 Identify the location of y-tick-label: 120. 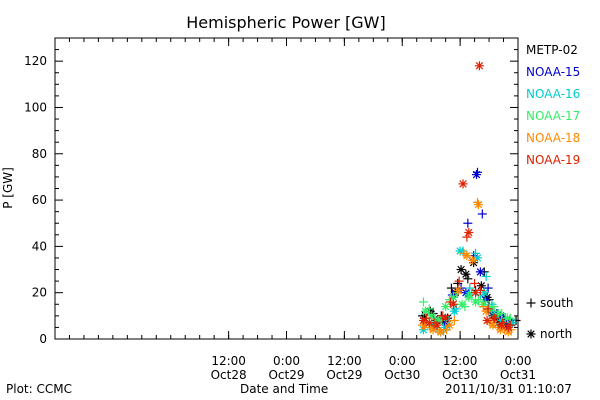
(35, 61).